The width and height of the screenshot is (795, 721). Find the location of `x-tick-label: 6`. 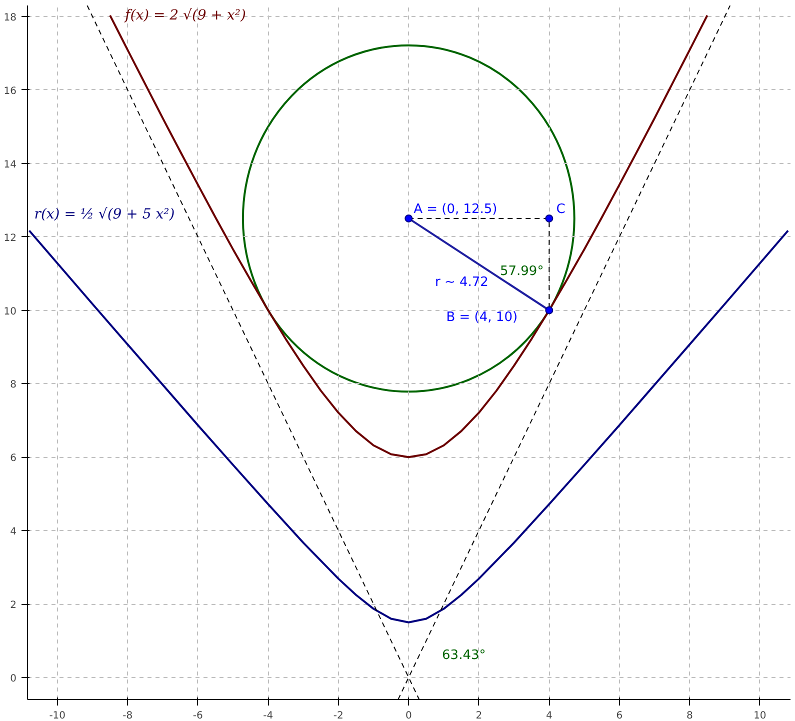

x-tick-label: 6 is located at coordinates (619, 715).